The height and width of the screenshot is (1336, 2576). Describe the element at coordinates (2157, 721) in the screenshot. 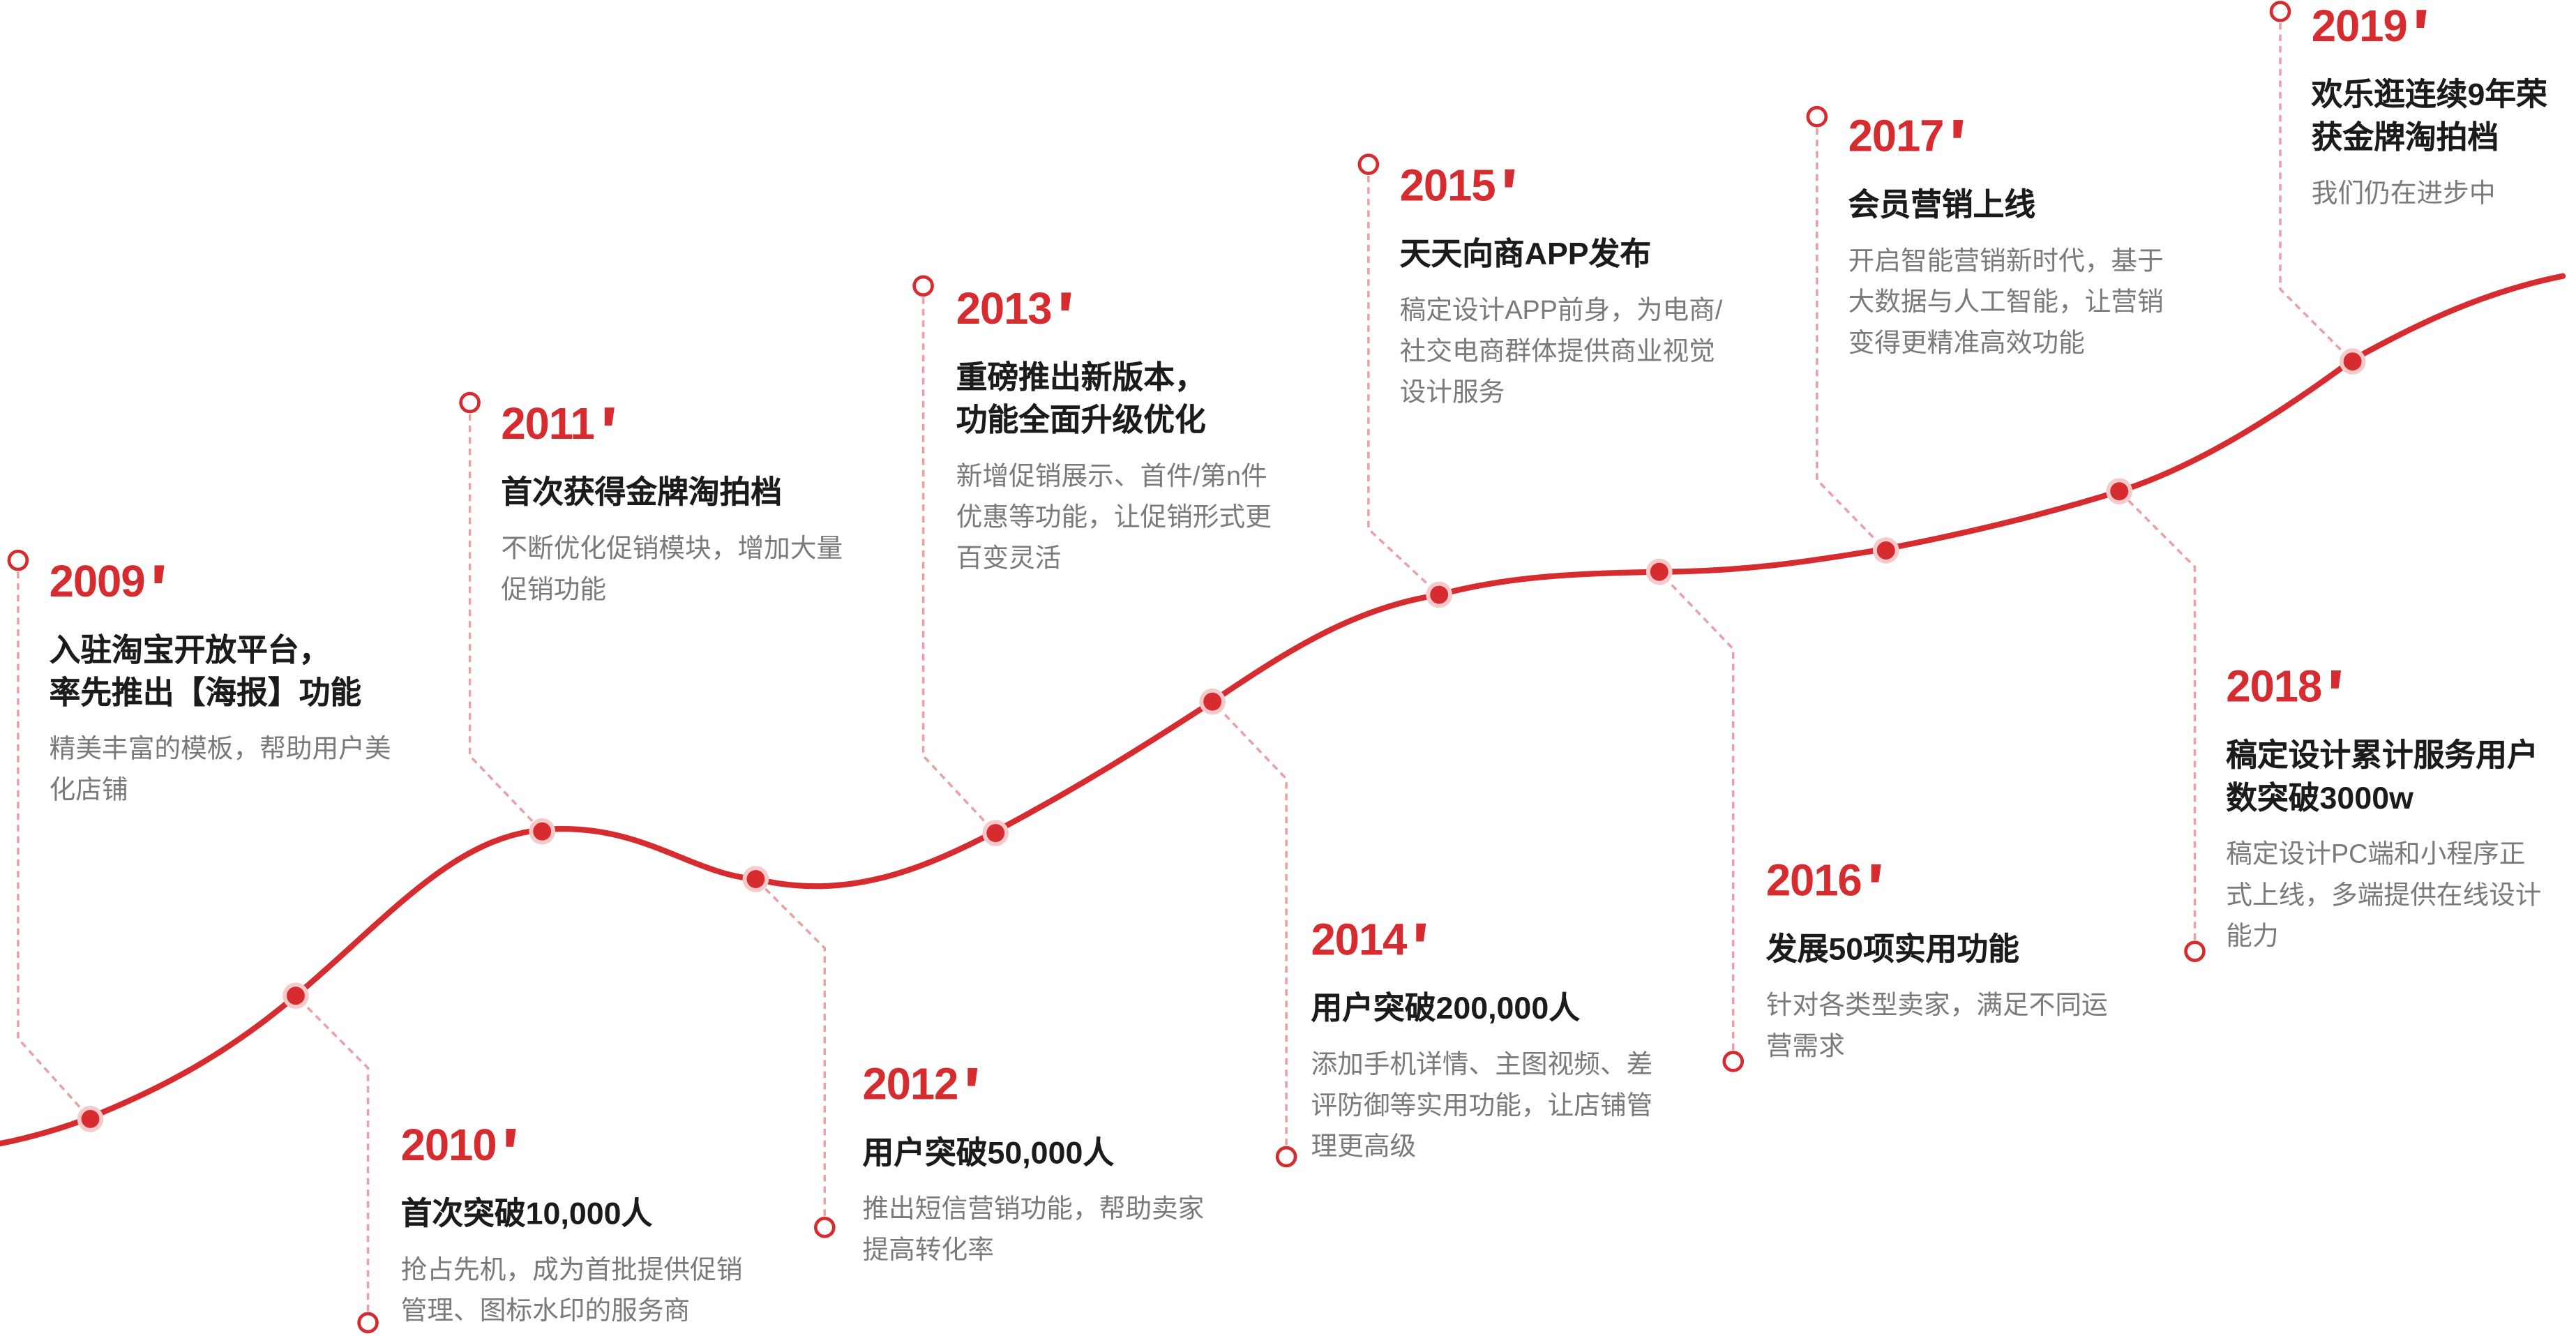

I see `connector-line-2018` at that location.